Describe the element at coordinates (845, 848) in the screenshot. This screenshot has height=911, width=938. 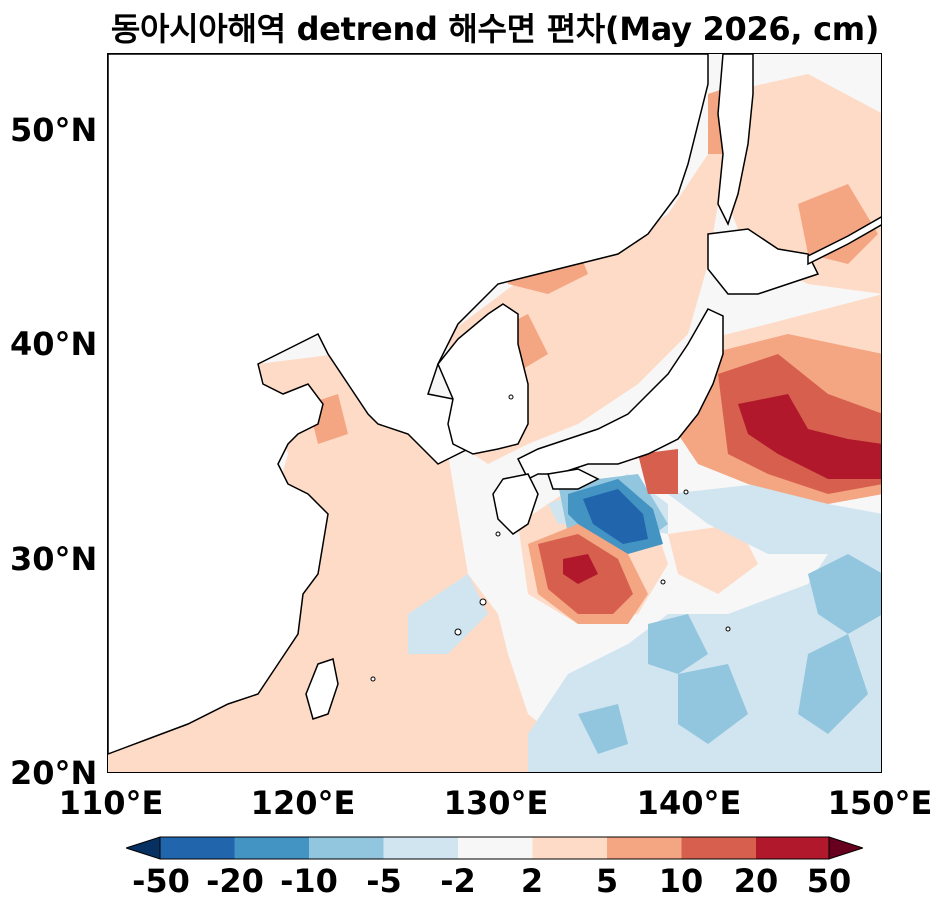
I see `colorbar-extend-high` at that location.